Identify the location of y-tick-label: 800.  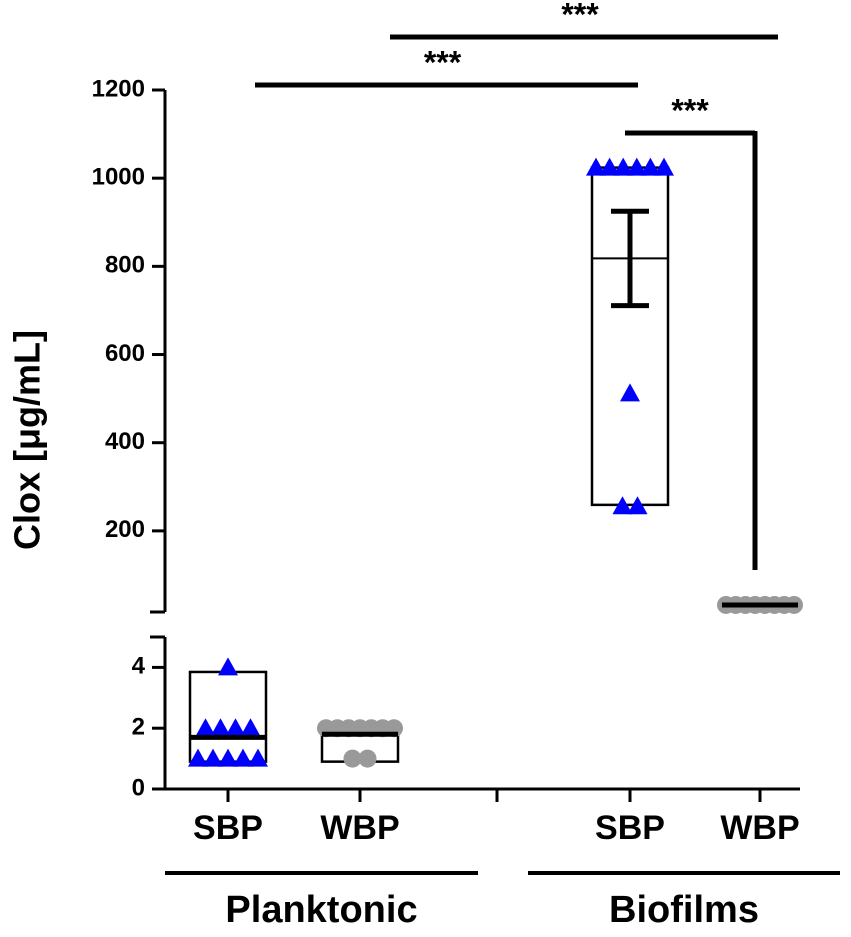
(125, 265).